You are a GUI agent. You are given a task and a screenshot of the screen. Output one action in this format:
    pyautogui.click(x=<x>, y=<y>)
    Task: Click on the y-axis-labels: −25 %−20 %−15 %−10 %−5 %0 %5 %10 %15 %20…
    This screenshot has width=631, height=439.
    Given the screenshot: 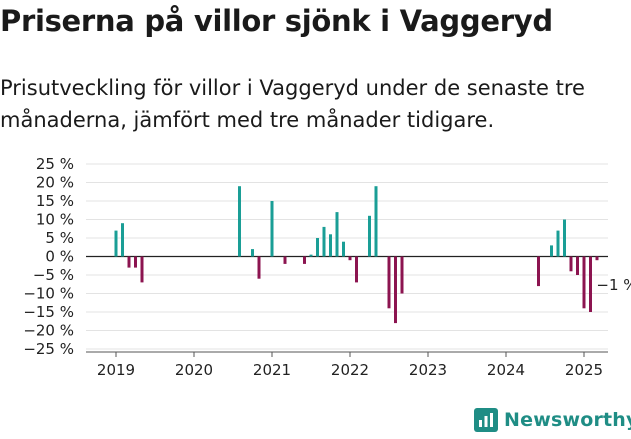 What is the action you would take?
    pyautogui.click(x=48, y=256)
    